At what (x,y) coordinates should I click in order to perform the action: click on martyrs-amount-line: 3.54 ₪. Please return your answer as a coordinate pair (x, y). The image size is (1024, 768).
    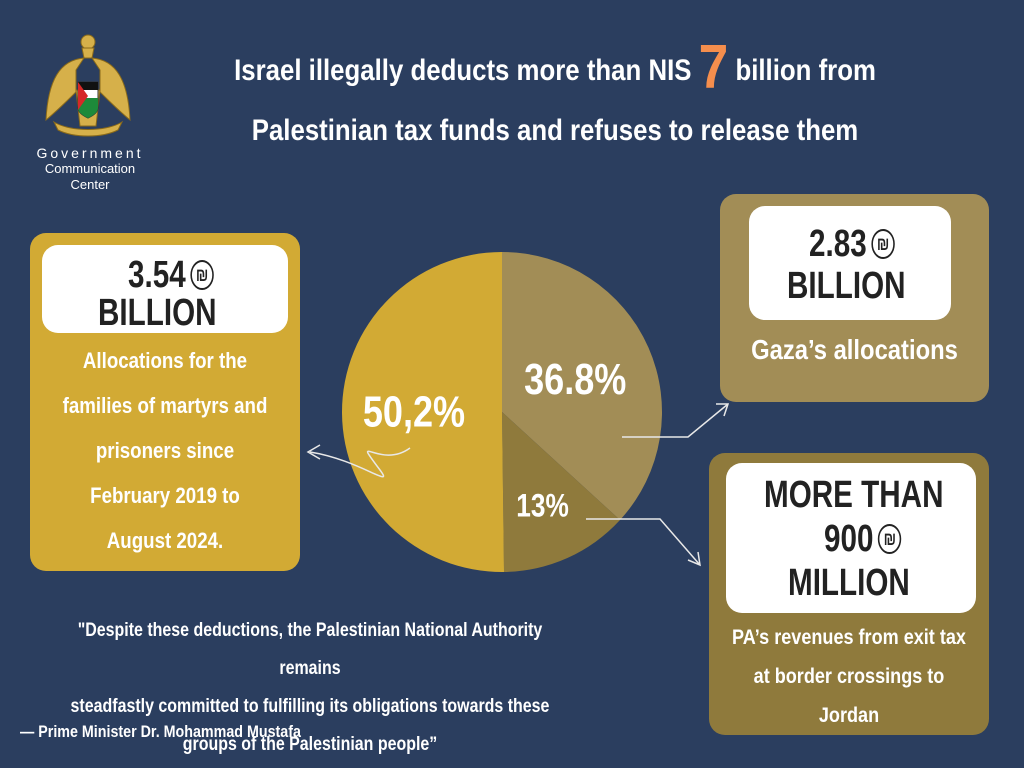
    Looking at the image, I should click on (171, 275).